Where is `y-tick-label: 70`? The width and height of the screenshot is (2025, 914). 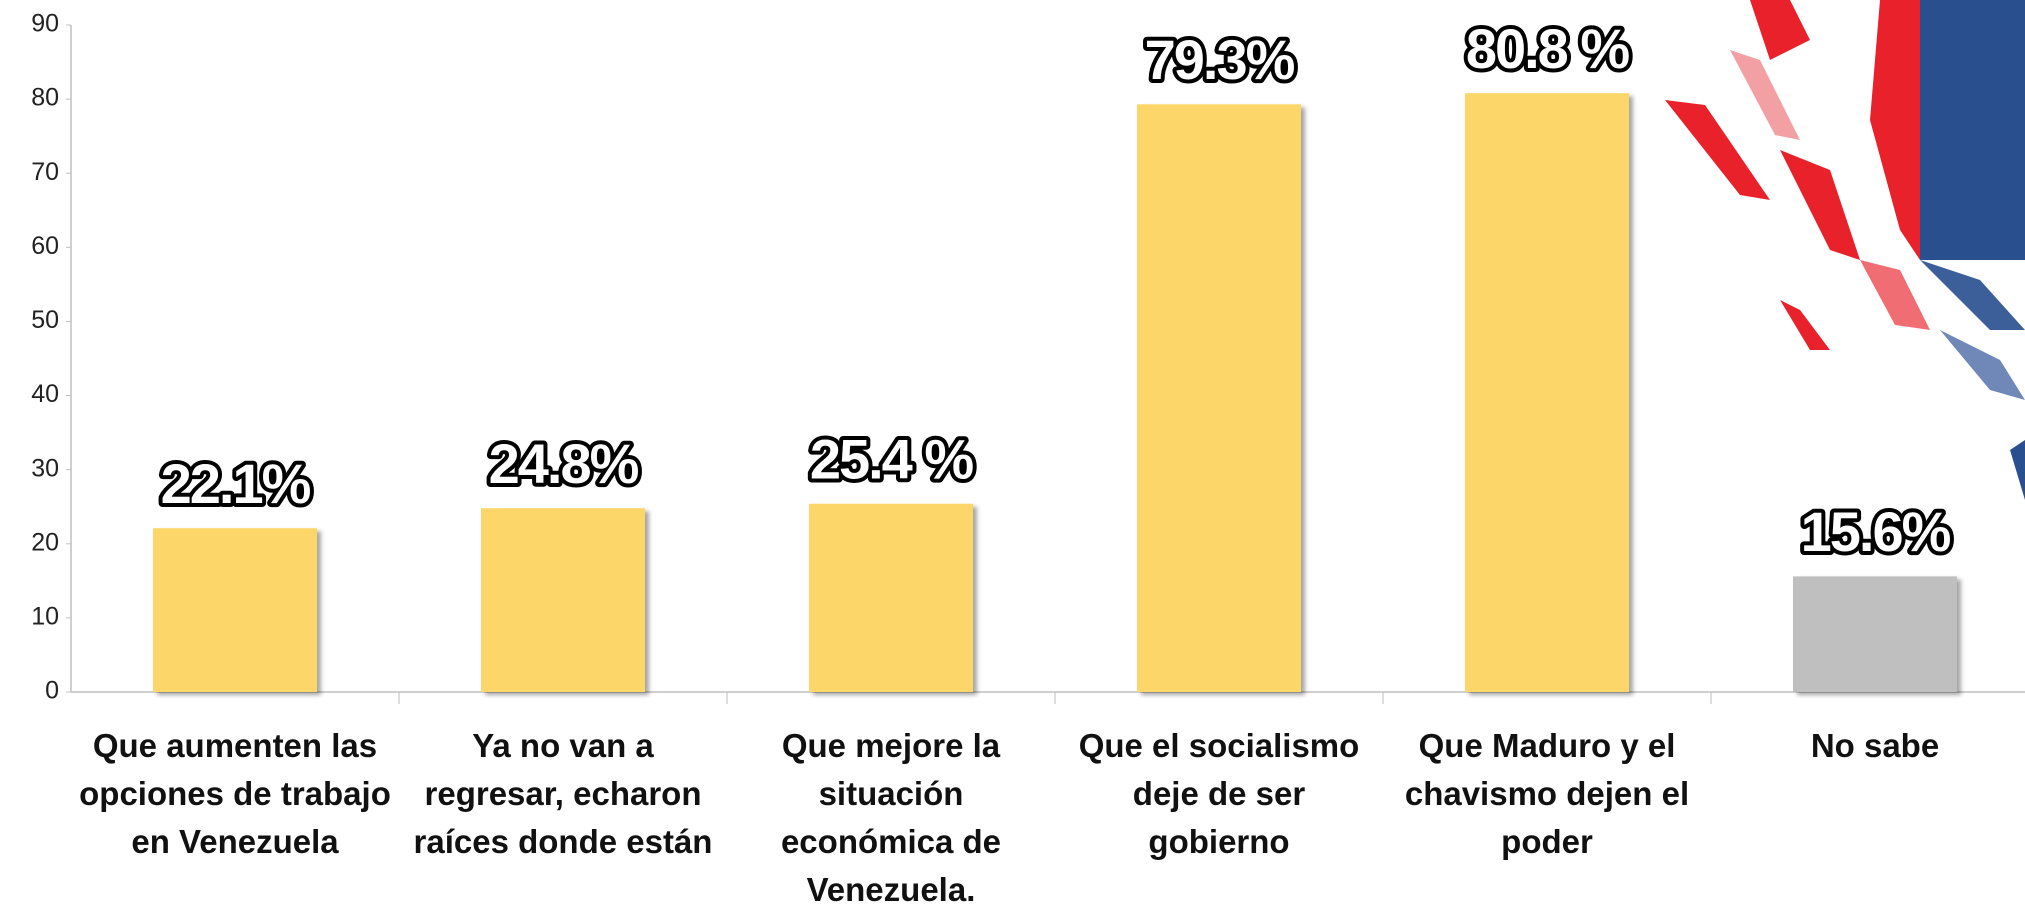 y-tick-label: 70 is located at coordinates (45, 172).